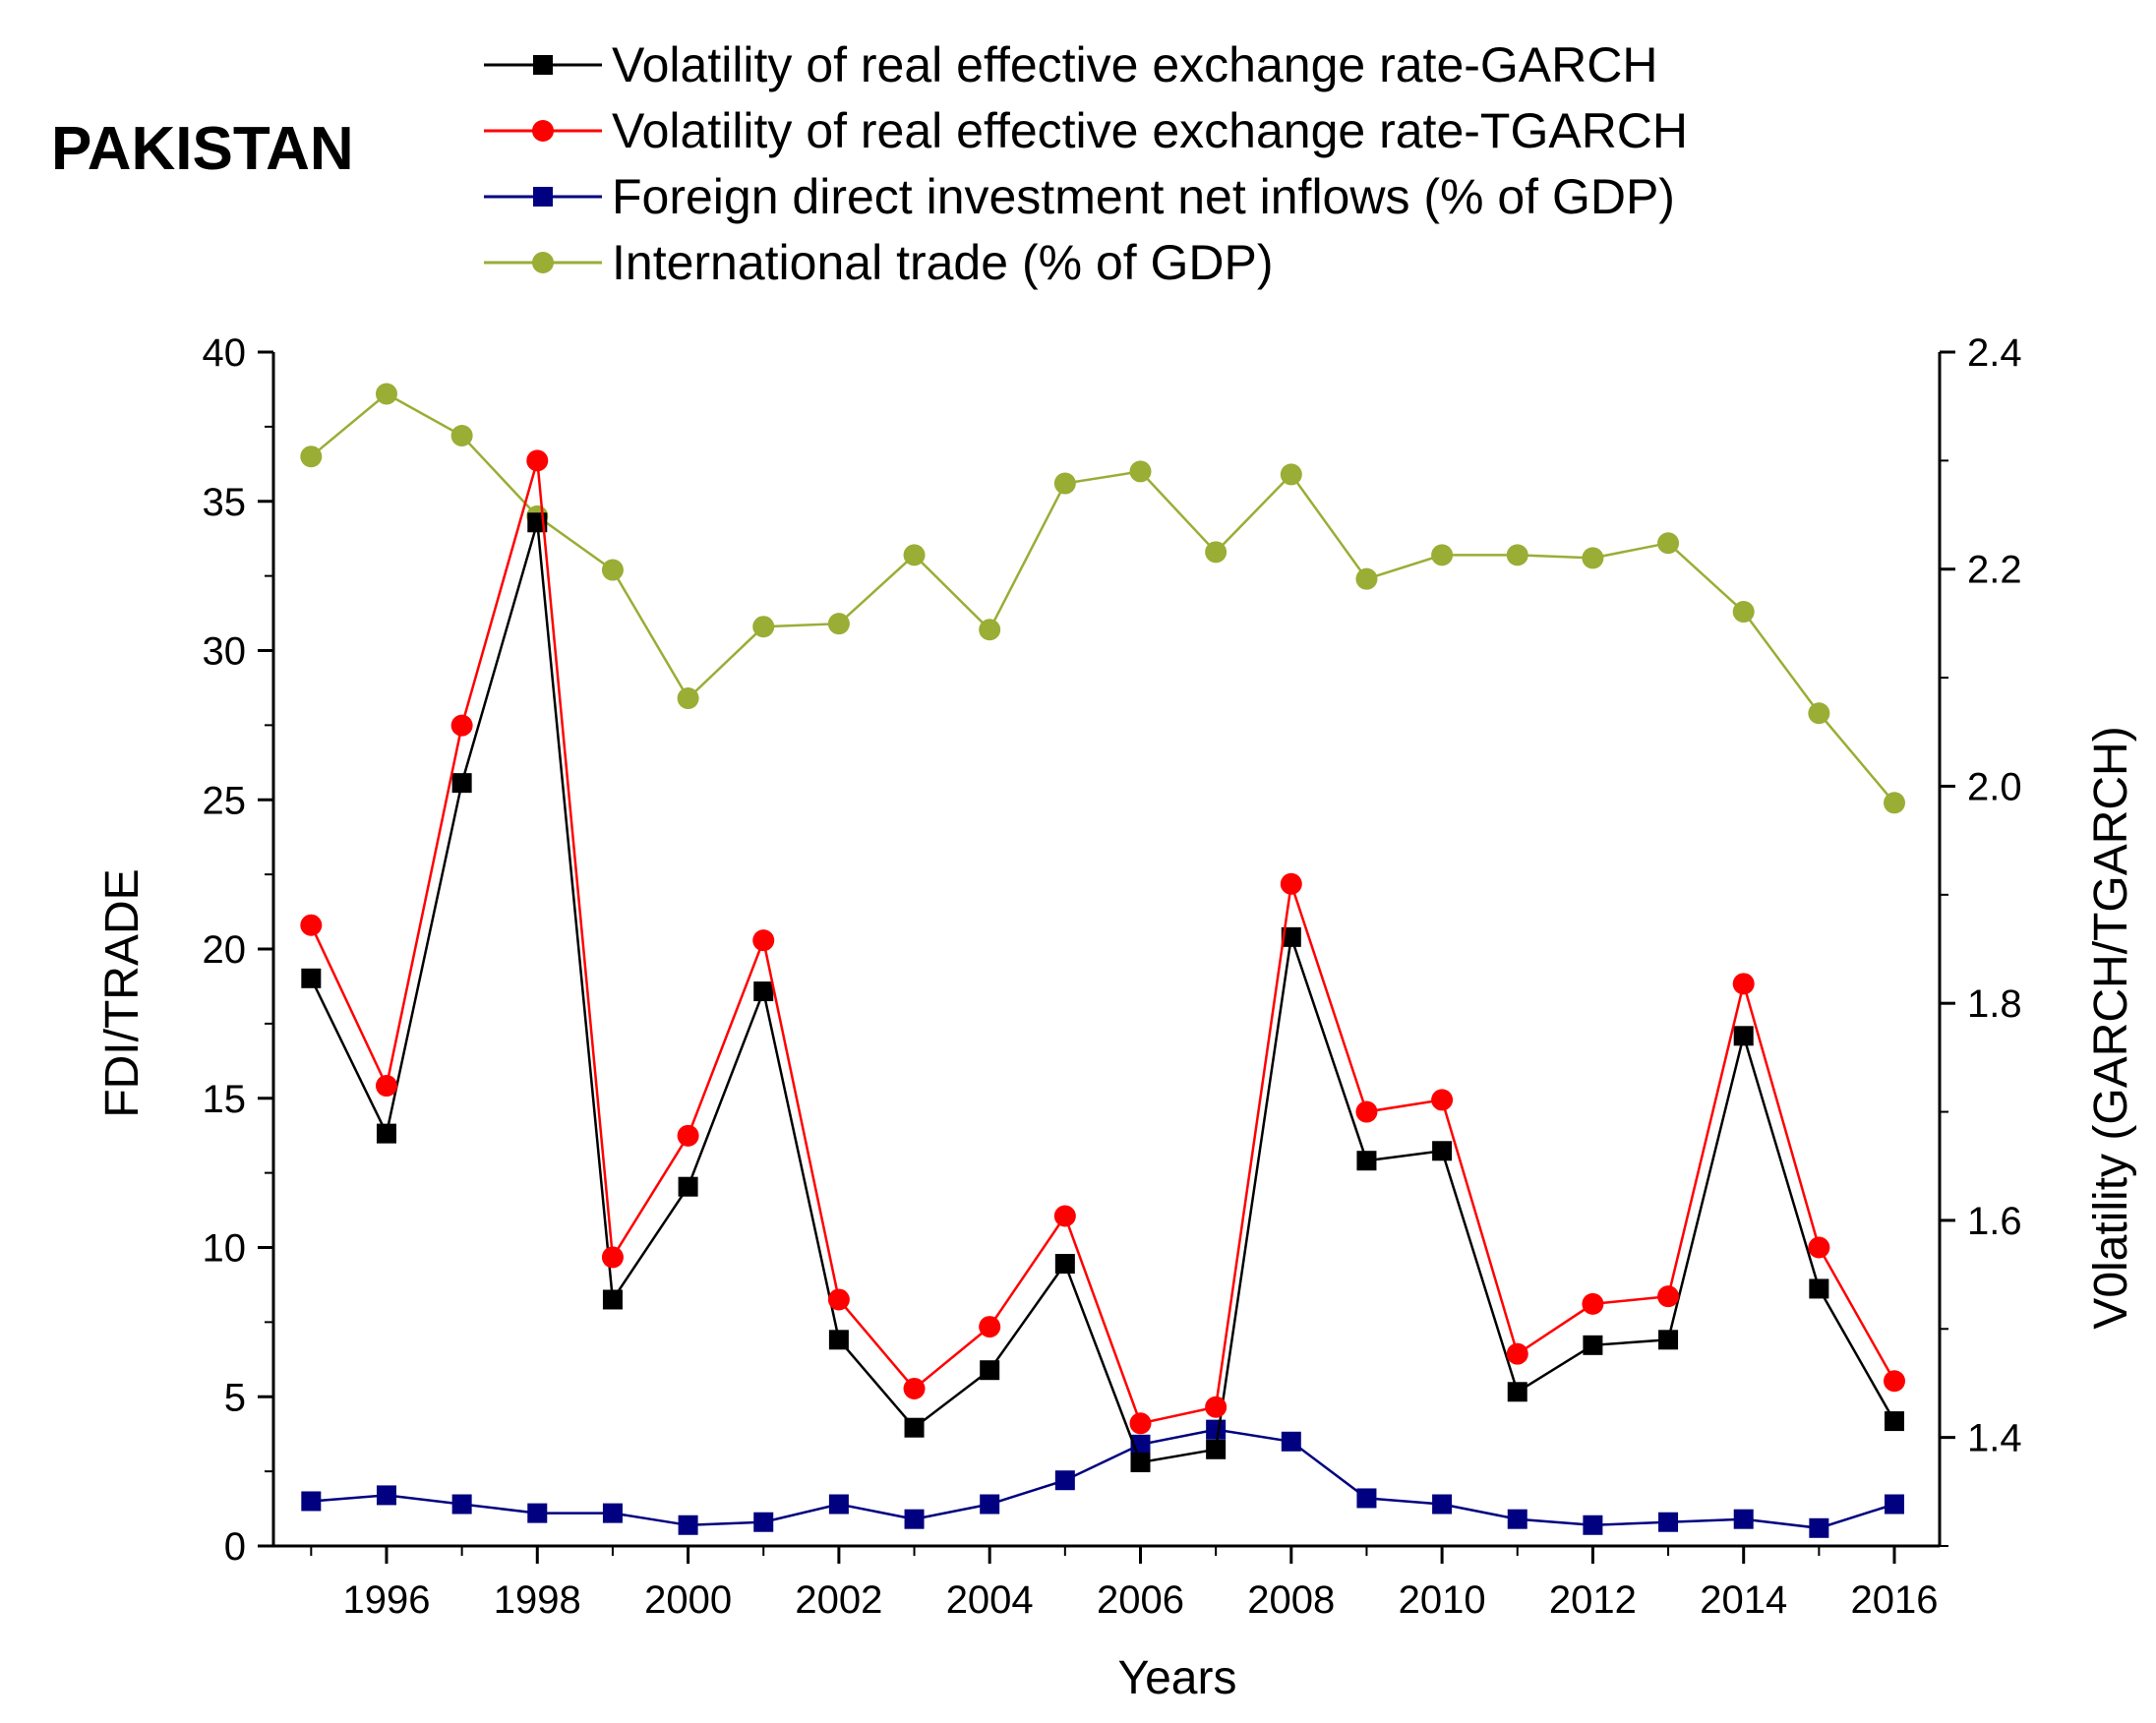  I want to click on x-tick-label: 1998, so click(537, 1600).